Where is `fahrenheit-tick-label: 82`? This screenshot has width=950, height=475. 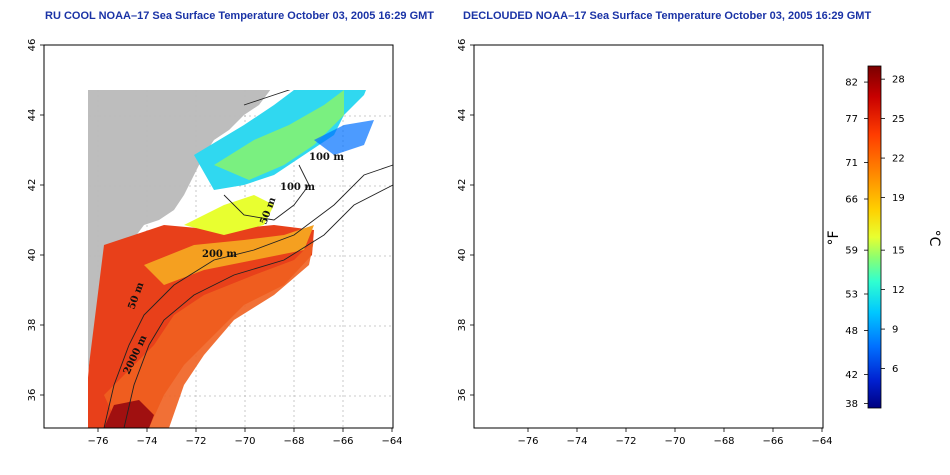
fahrenheit-tick-label: 82 is located at coordinates (851, 83).